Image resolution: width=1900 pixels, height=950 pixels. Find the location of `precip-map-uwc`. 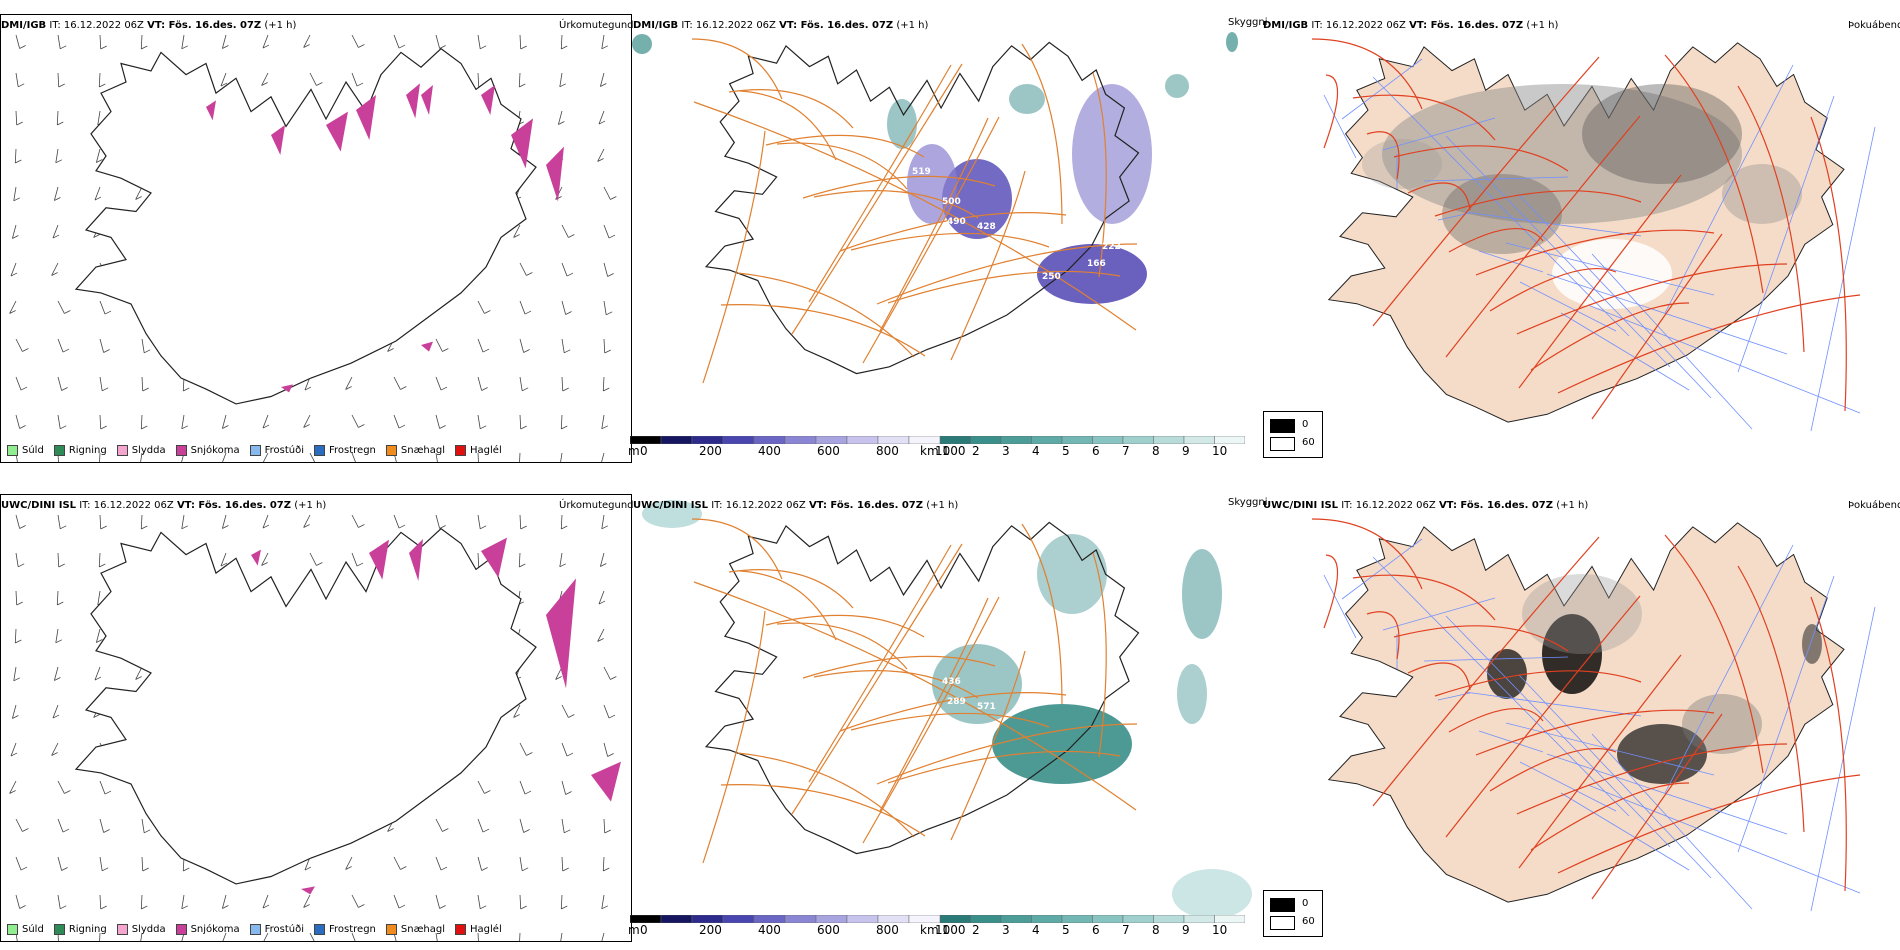

precip-map-uwc is located at coordinates (315, 727).